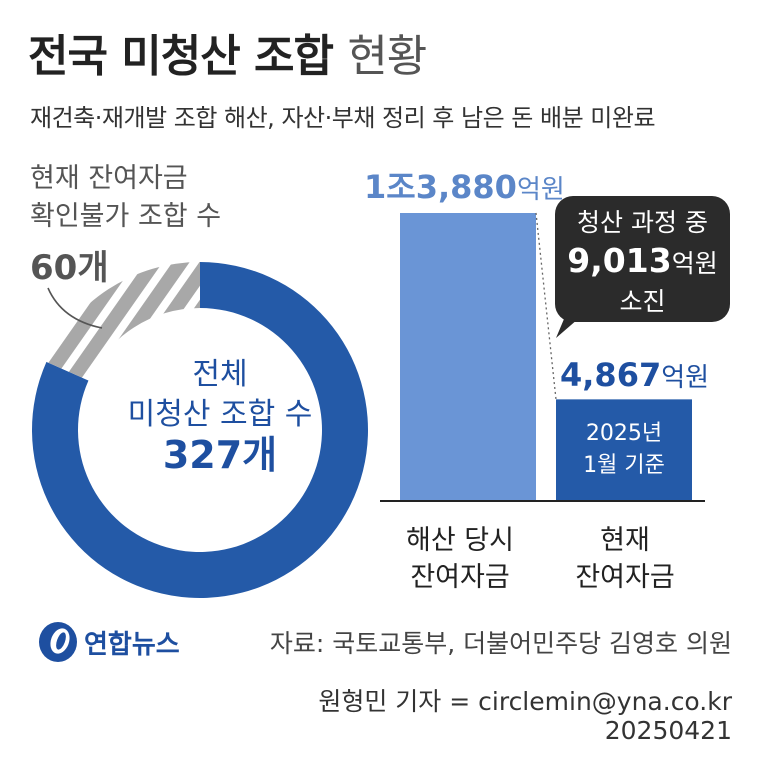 This screenshot has width=768, height=779. What do you see at coordinates (132, 645) in the screenshot?
I see `logo-text: 연합뉴스` at bounding box center [132, 645].